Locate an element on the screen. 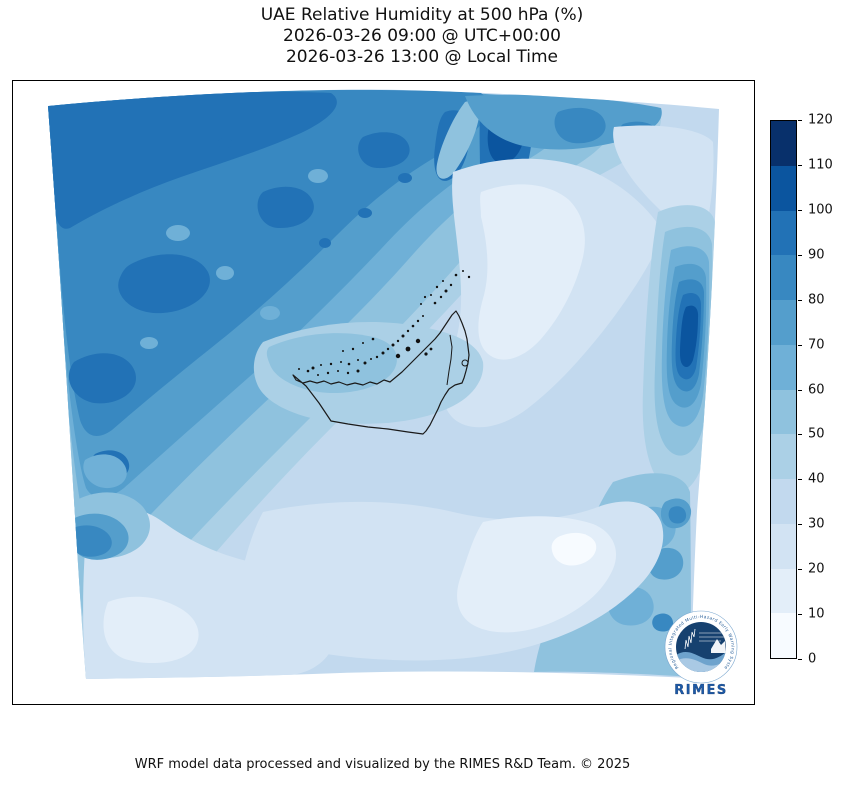 This screenshot has width=844, height=788. rimes-logo-signal-lines is located at coordinates (712, 637).